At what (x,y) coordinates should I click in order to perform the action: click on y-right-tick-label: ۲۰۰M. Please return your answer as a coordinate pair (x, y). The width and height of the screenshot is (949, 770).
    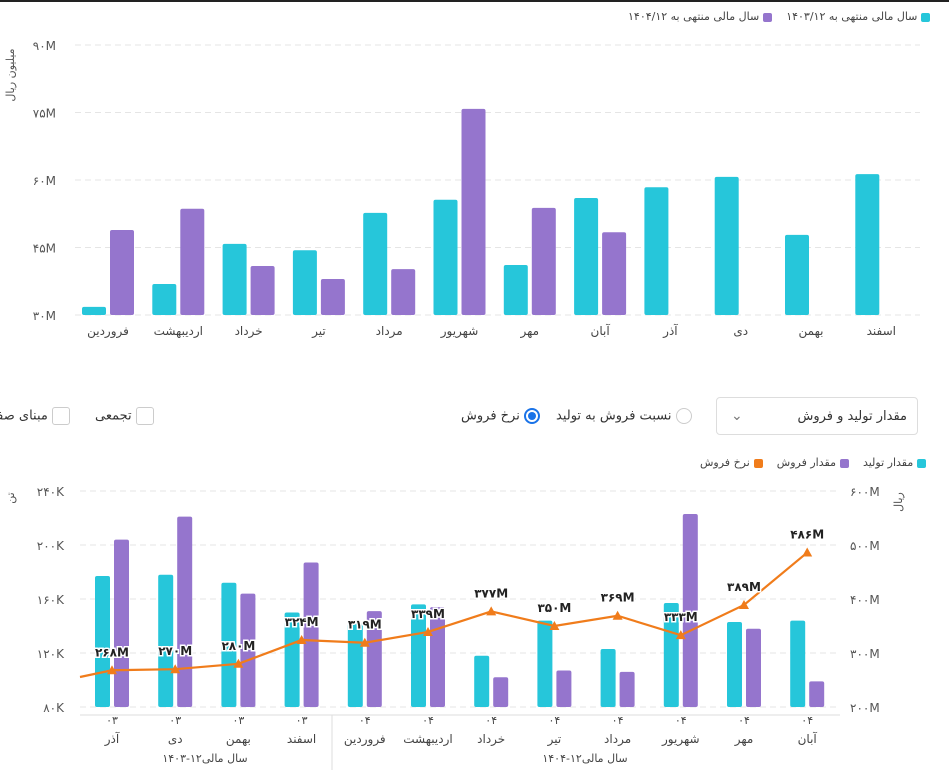
    Looking at the image, I should click on (865, 708).